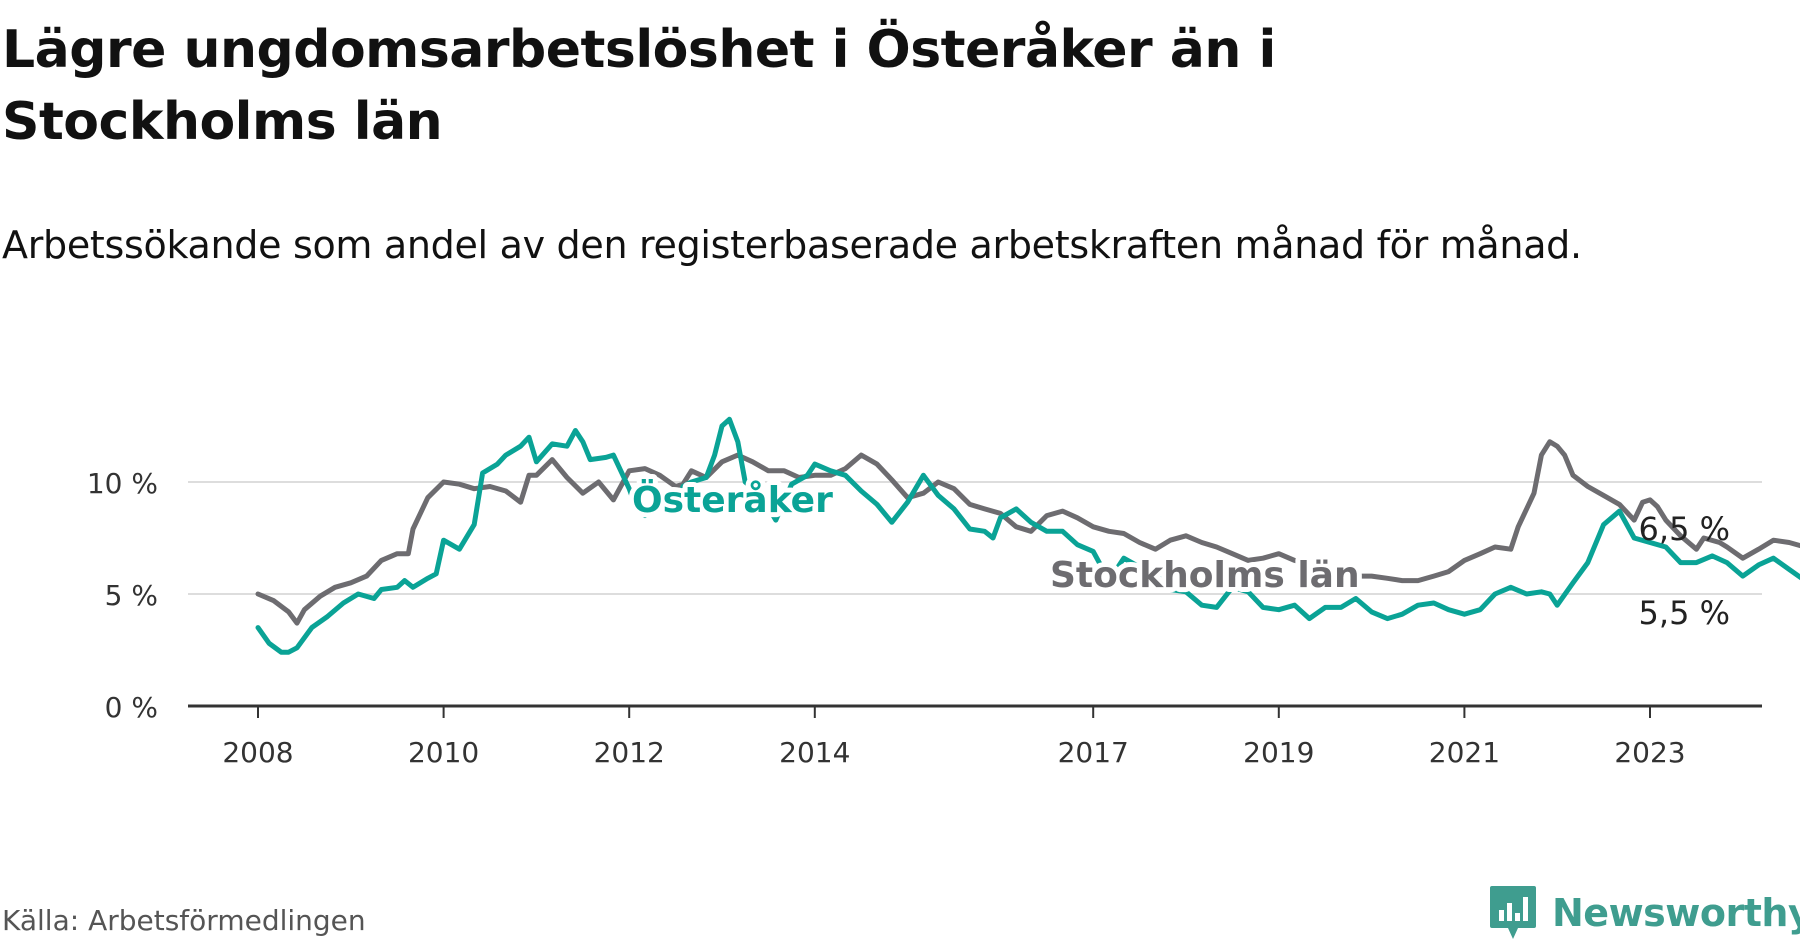 The width and height of the screenshot is (1800, 948). What do you see at coordinates (184, 920) in the screenshot?
I see `source-note: Källa: Arbetsförmedlingen` at bounding box center [184, 920].